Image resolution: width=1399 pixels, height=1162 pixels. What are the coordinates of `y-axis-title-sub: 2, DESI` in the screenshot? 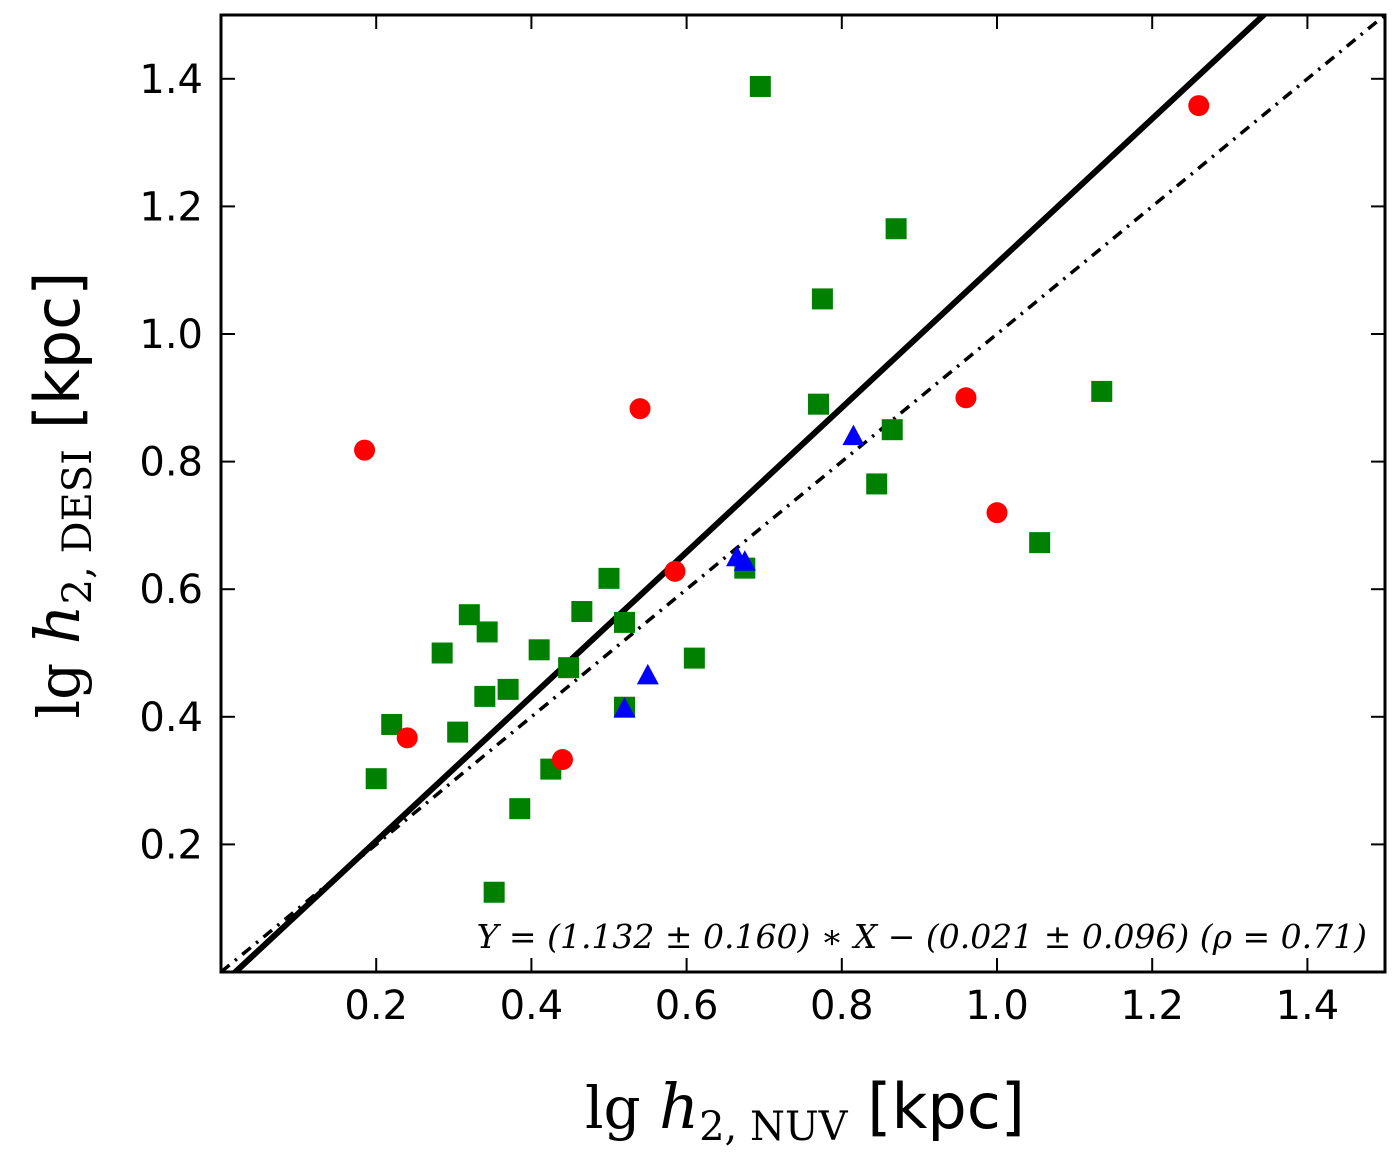 It's located at (78, 526).